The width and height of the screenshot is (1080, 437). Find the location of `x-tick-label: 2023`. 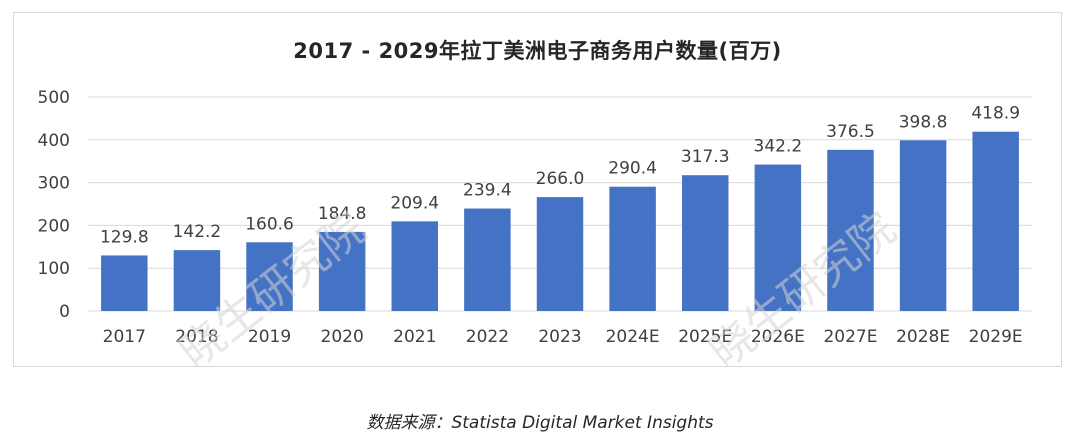

x-tick-label: 2023 is located at coordinates (559, 337).